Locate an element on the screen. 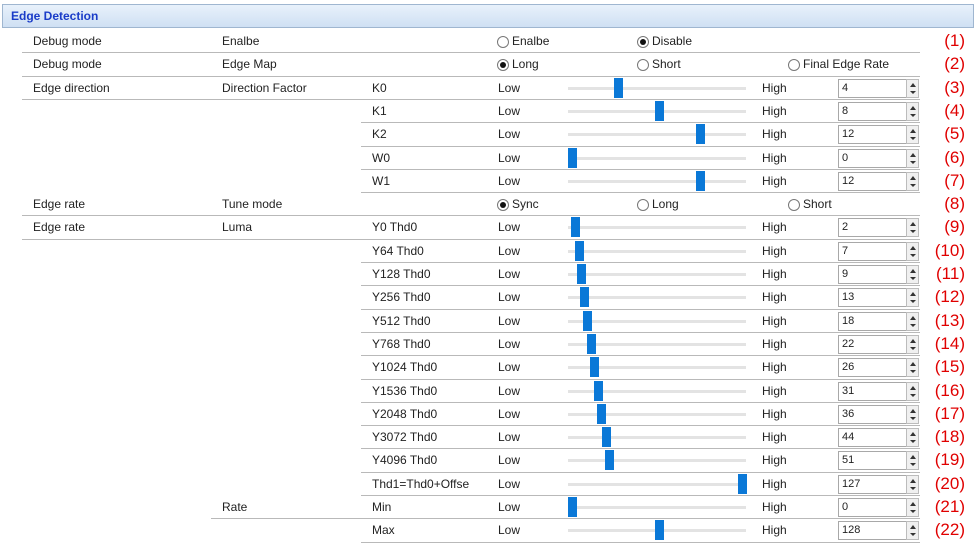 This screenshot has width=976, height=545. annotation: (22) is located at coordinates (949, 530).